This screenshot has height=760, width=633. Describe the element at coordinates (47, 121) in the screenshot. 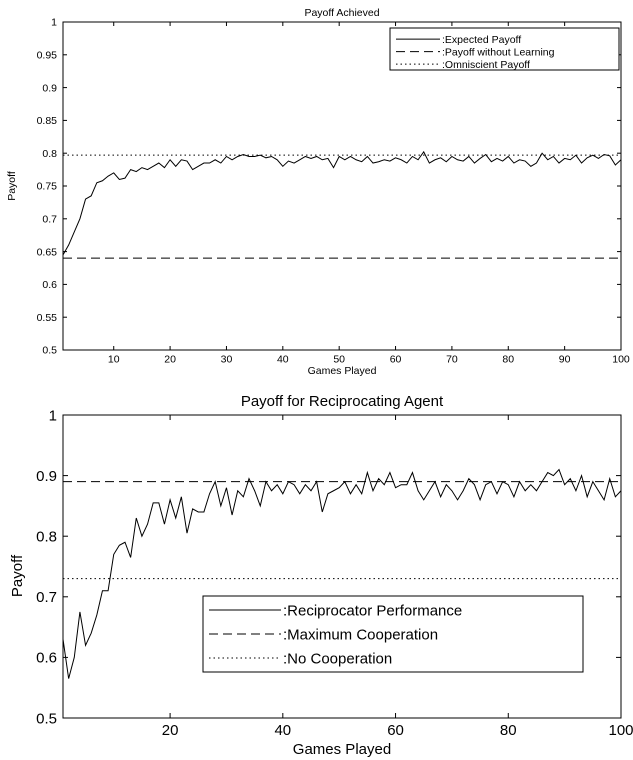

I see `y-tick-label: 0.85` at that location.